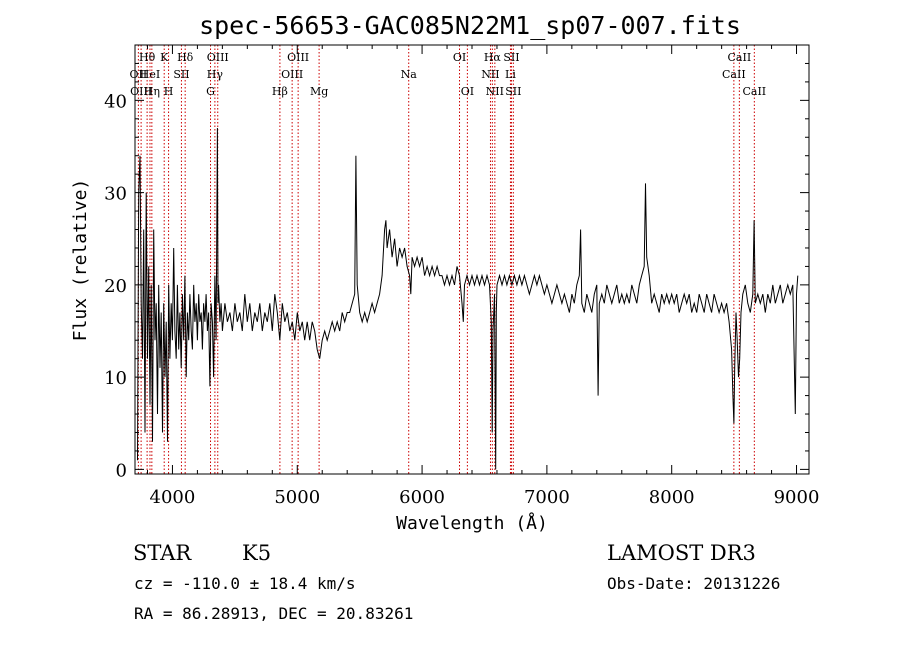 This screenshot has width=900, height=649. Describe the element at coordinates (681, 553) in the screenshot. I see `survey-name: LAMOST DR3` at that location.